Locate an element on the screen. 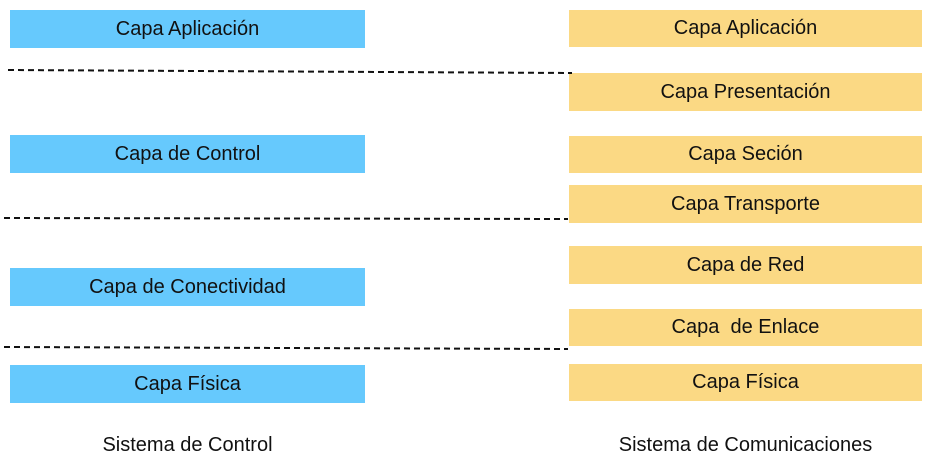 The width and height of the screenshot is (930, 468). comm-layer-presentation: Capa Presentación is located at coordinates (745, 92).